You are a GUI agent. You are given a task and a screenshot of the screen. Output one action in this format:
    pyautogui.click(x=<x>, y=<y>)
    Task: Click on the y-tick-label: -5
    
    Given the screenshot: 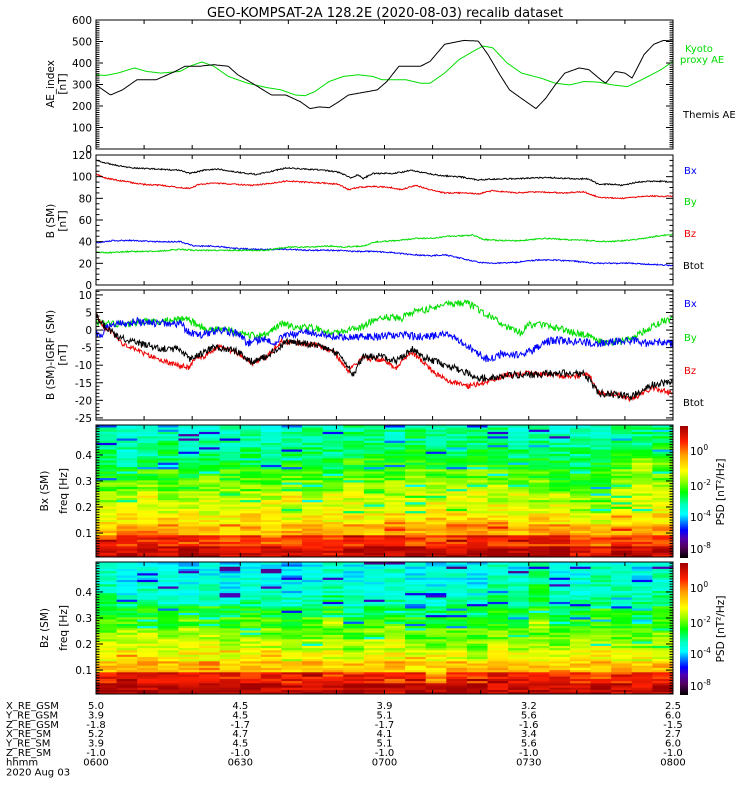 What is the action you would take?
    pyautogui.click(x=87, y=349)
    